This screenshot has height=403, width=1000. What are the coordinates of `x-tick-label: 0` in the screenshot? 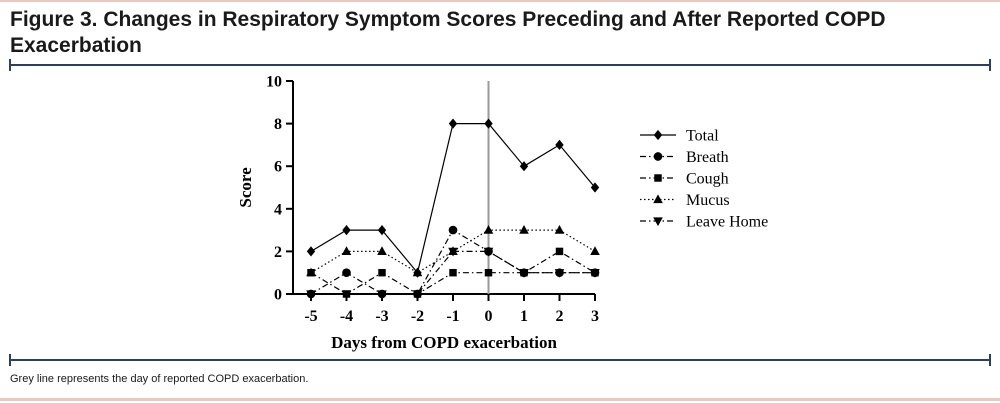 It's located at (489, 316).